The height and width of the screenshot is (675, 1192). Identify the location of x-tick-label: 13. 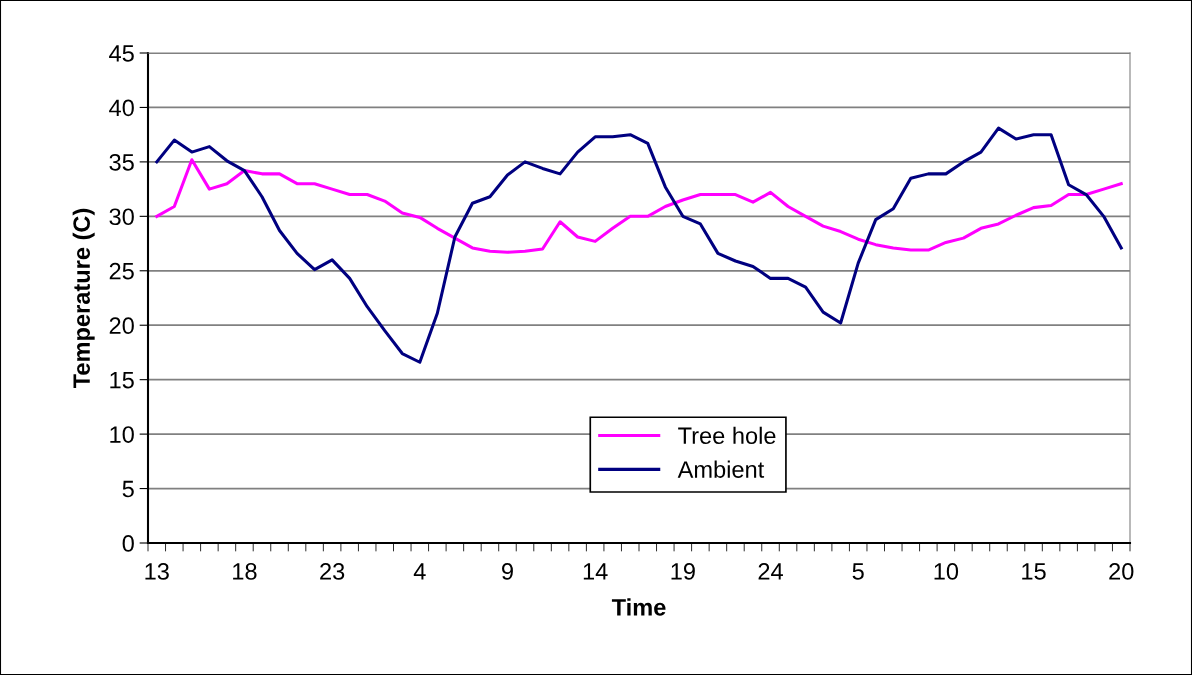
(157, 571).